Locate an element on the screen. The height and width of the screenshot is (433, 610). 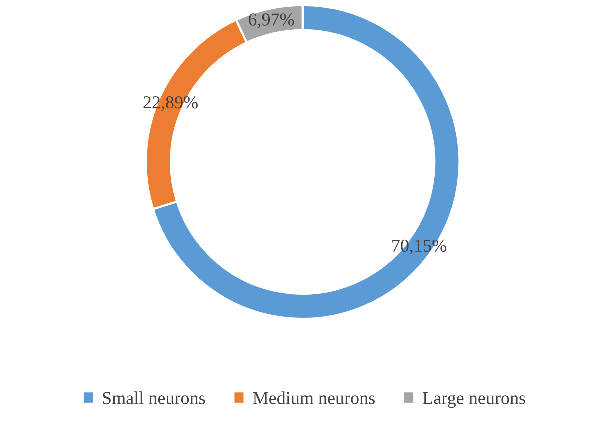
legend-label: Small neurons is located at coordinates (154, 398).